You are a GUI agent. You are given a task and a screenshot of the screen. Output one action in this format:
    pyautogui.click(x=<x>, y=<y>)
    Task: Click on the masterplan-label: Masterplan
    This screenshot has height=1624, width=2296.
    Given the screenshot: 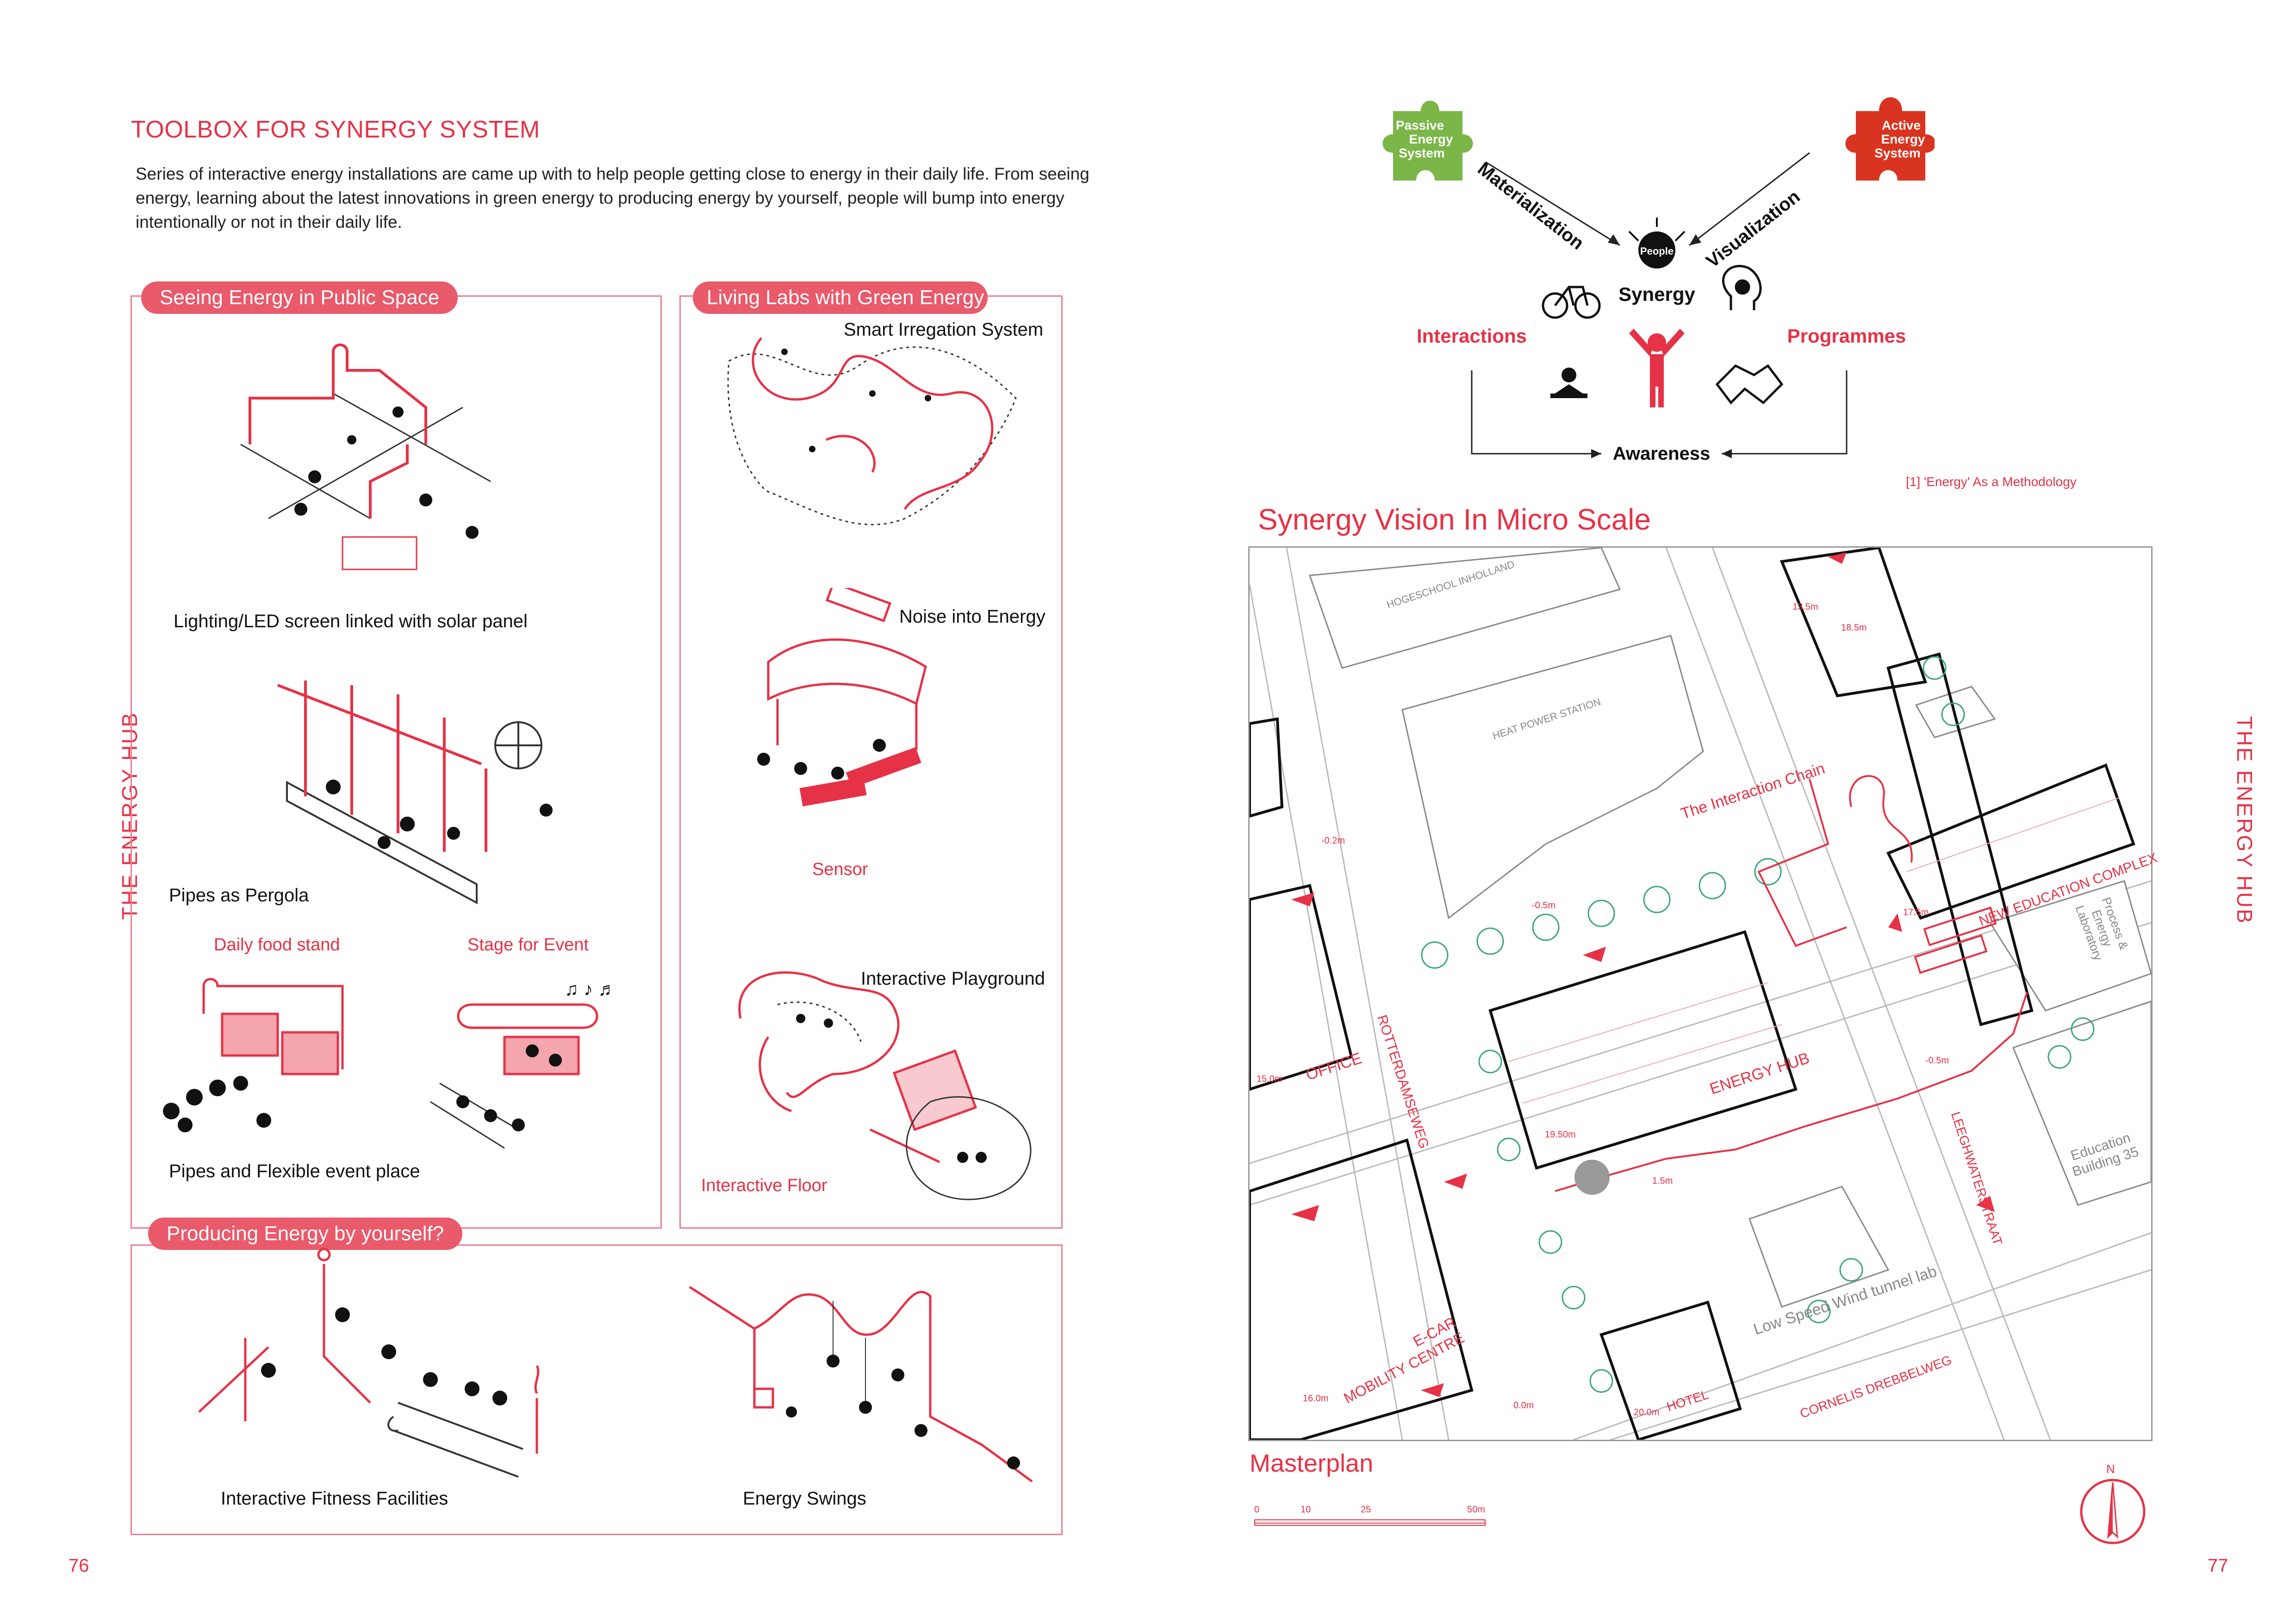 What is the action you would take?
    pyautogui.click(x=1312, y=1463)
    